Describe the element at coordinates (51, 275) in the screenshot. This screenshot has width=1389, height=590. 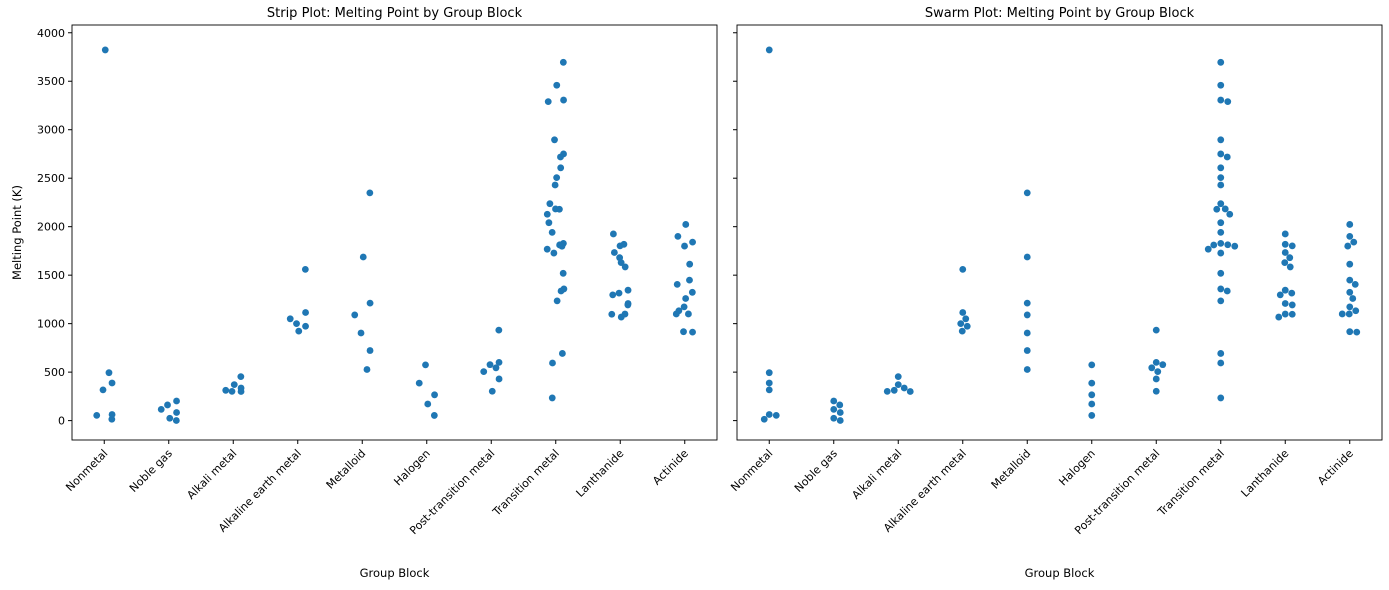
I see `y-tick-label: 1500` at that location.